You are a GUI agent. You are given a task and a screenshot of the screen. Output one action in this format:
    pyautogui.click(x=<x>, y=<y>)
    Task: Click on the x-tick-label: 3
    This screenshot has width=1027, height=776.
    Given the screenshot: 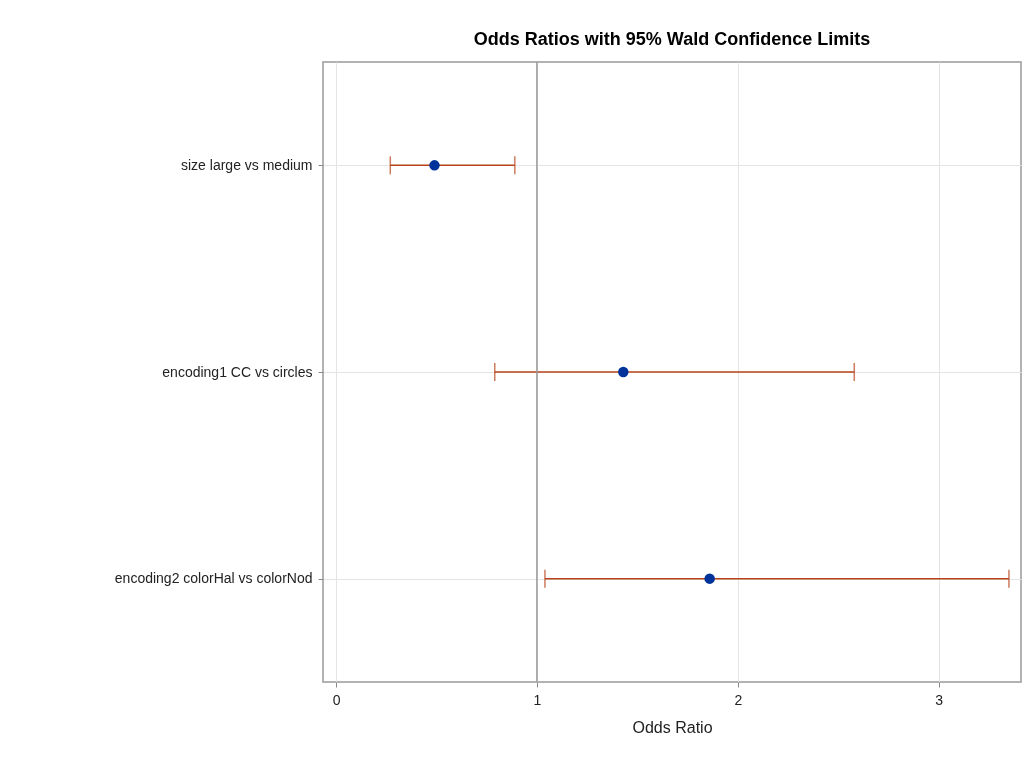 What is the action you would take?
    pyautogui.click(x=939, y=699)
    